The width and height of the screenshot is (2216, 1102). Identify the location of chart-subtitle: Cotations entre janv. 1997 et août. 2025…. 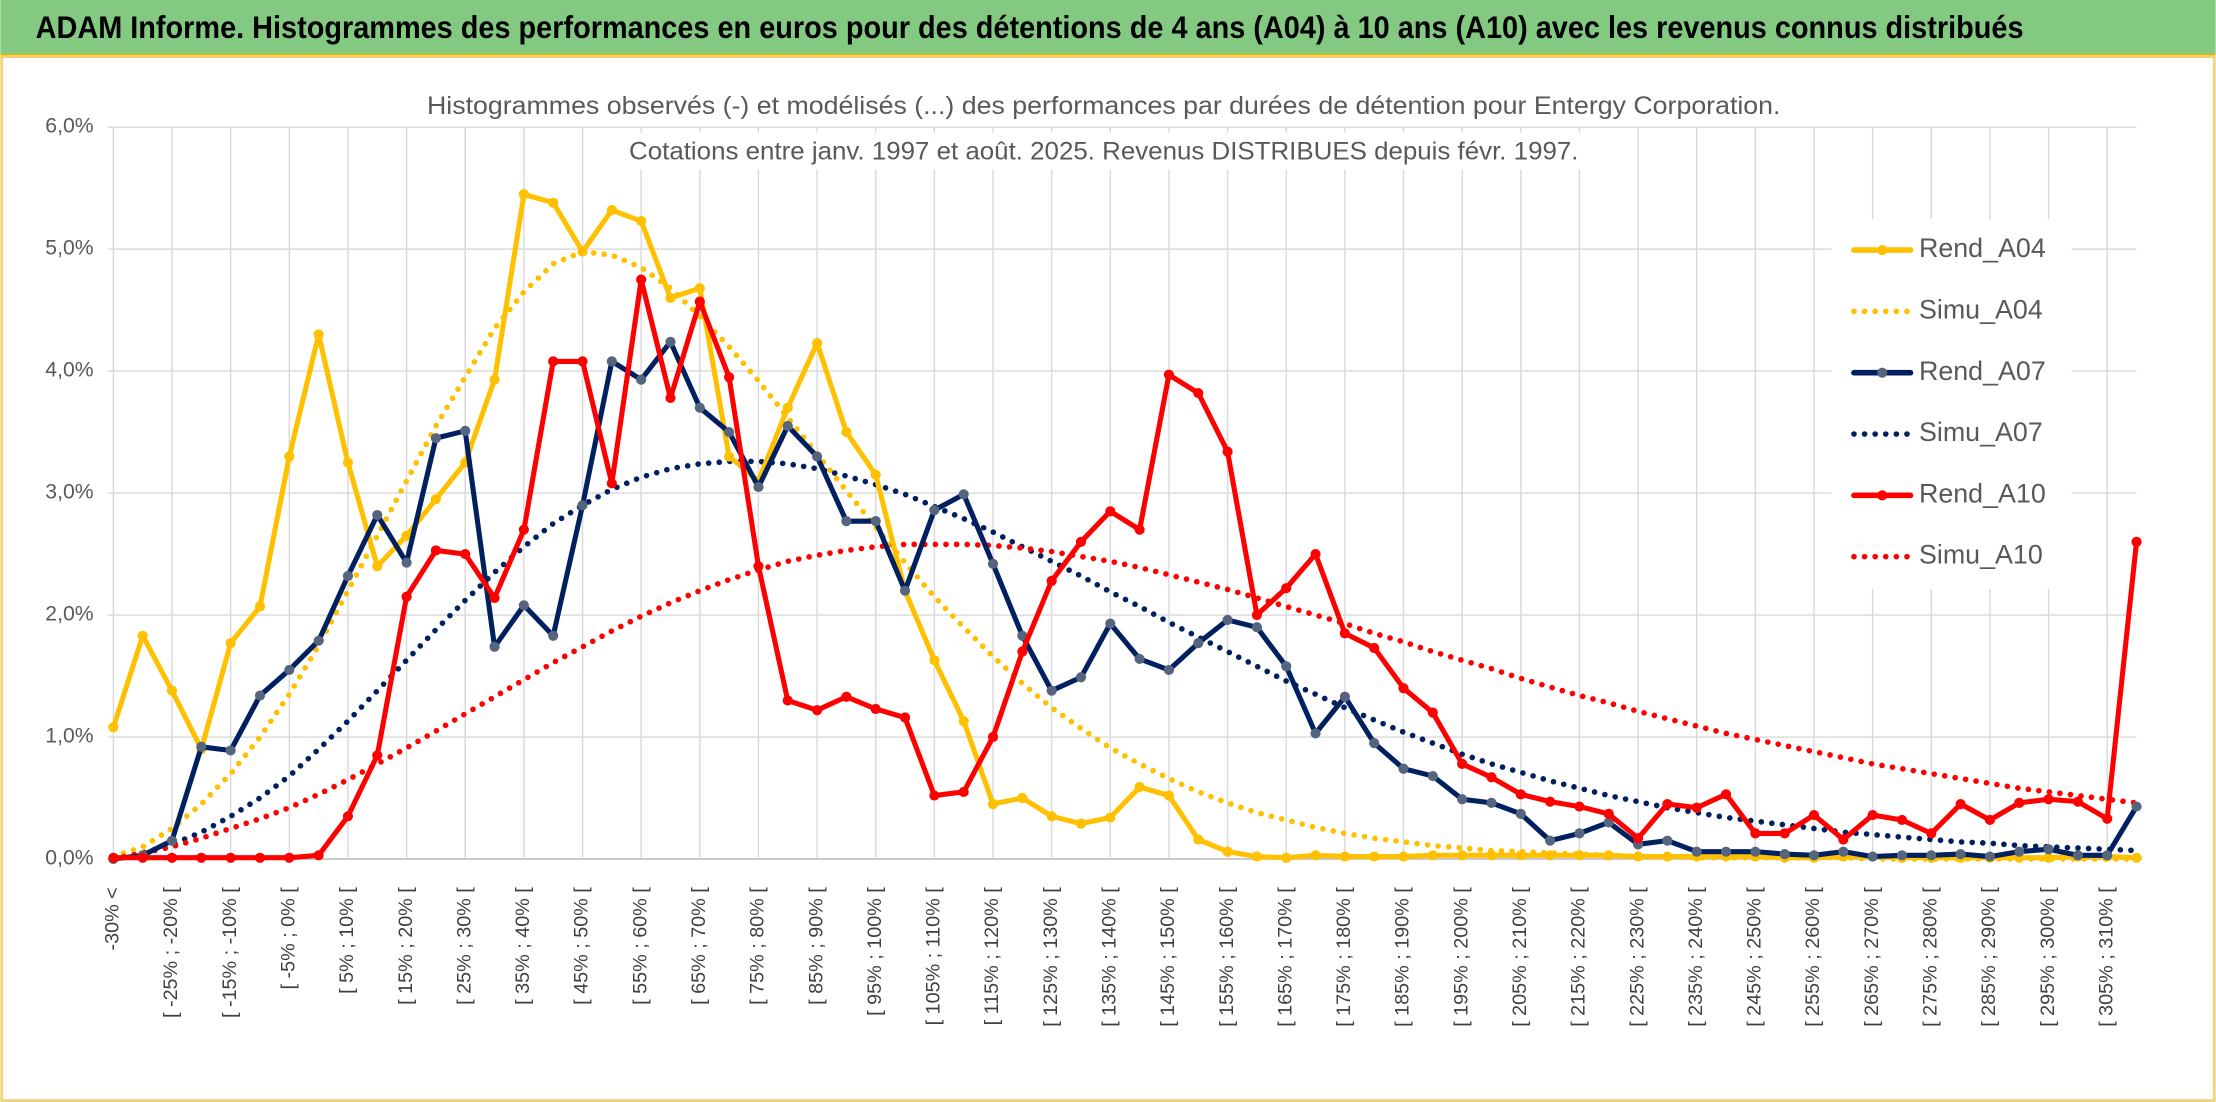
(1103, 151).